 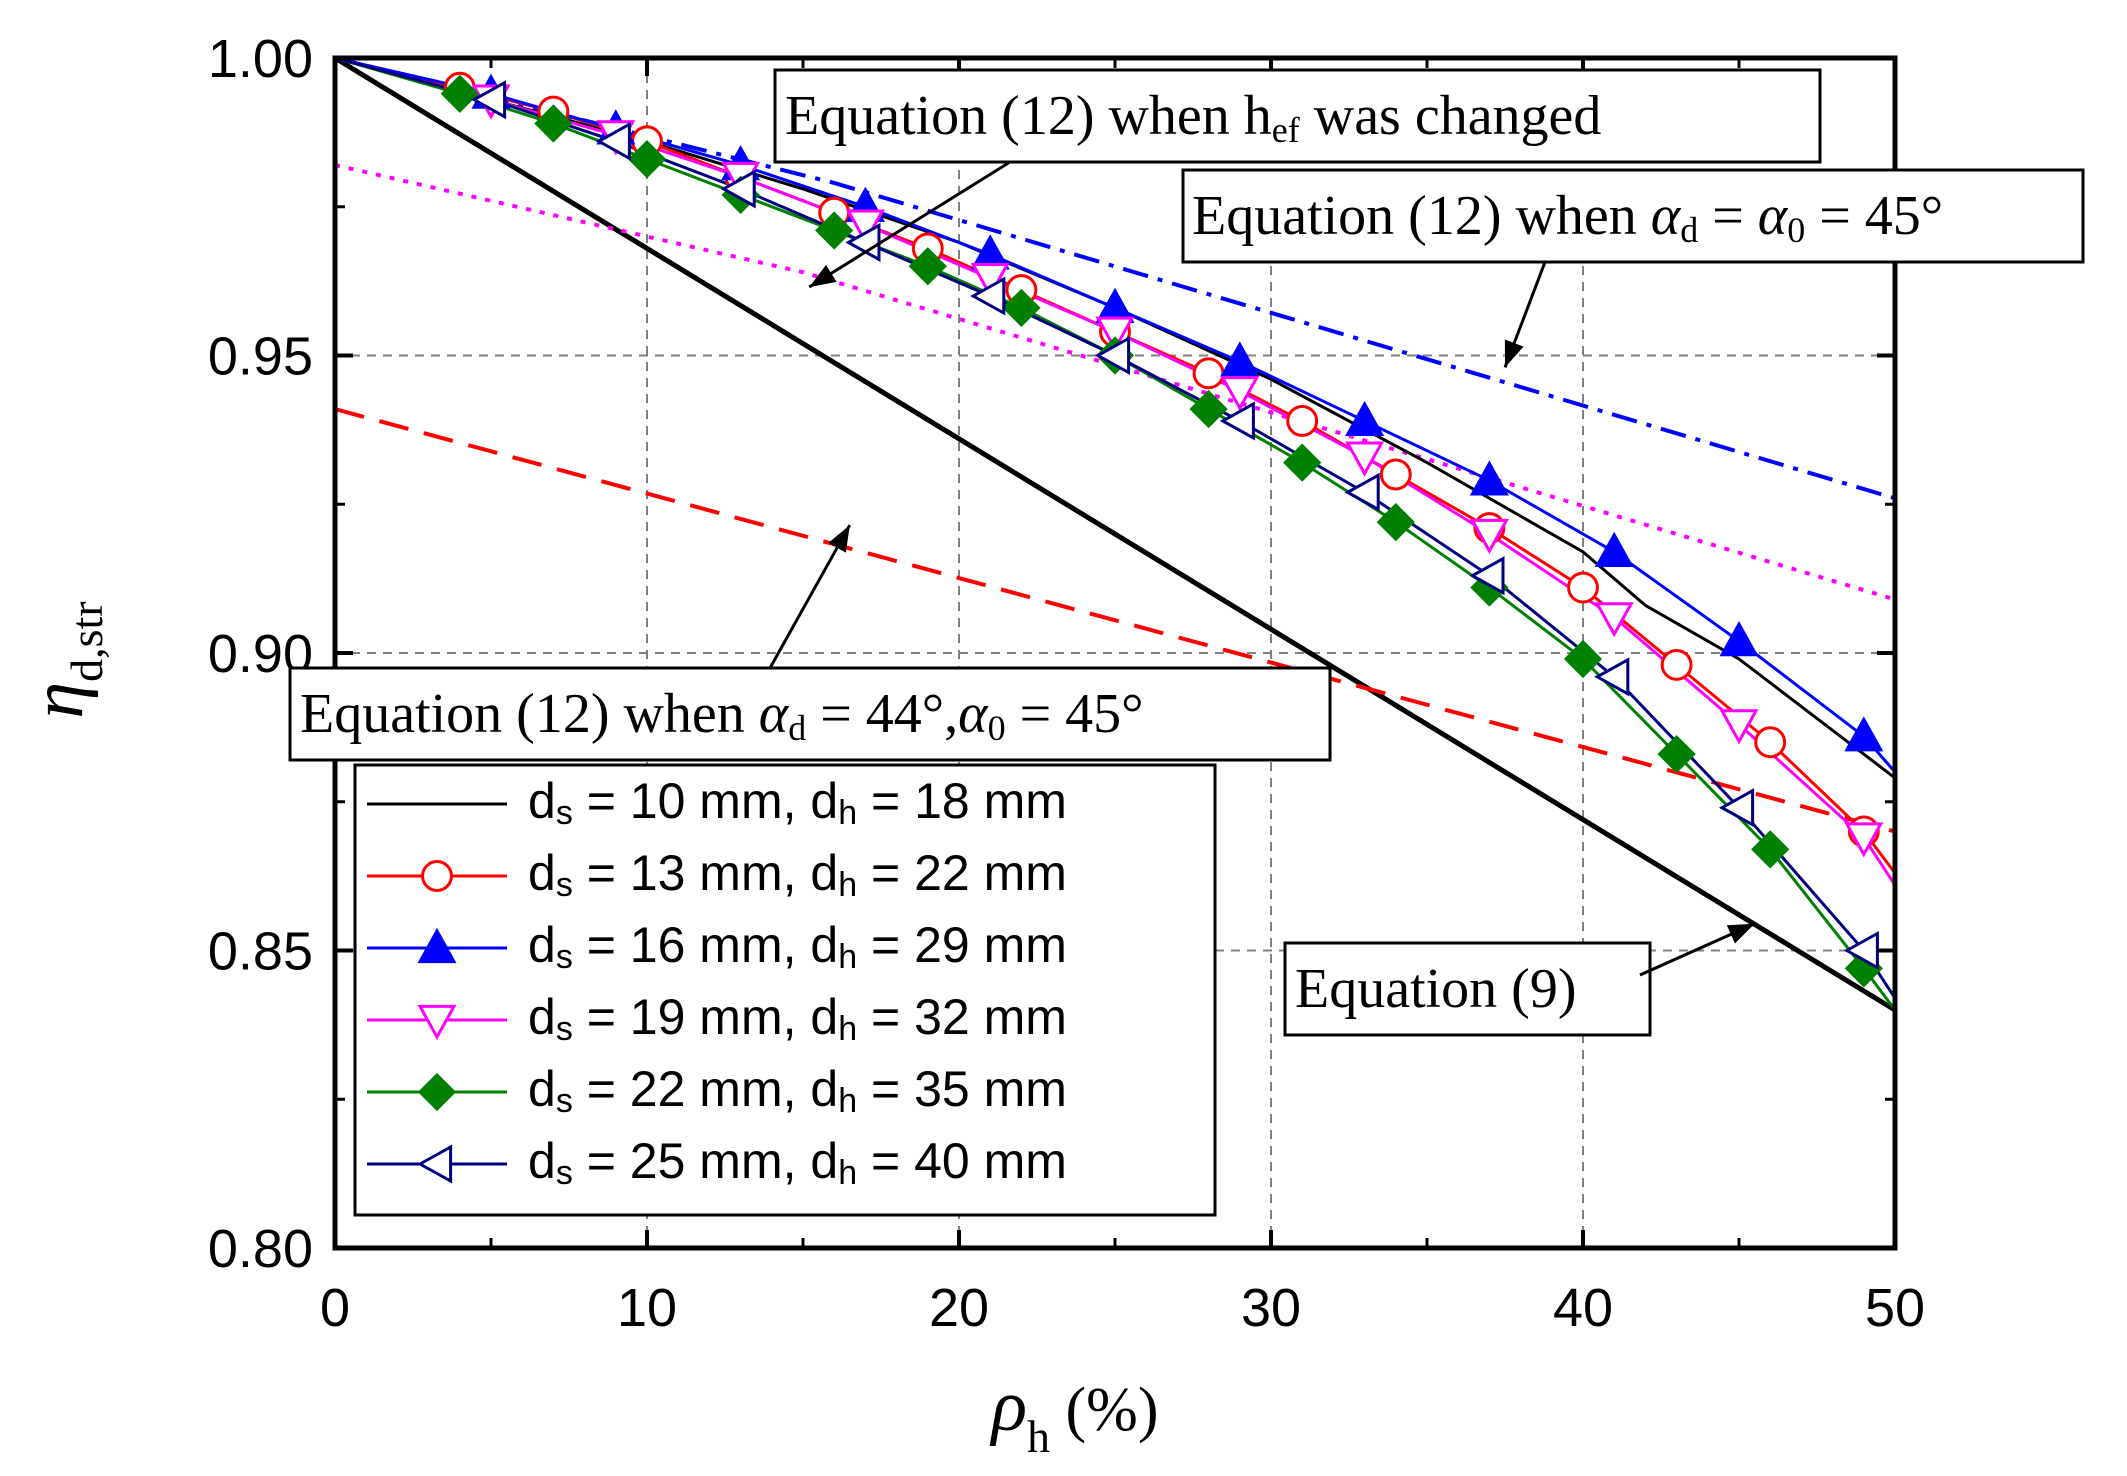 I want to click on annotation-eq9-text: Equation (9), so click(x=1435, y=989).